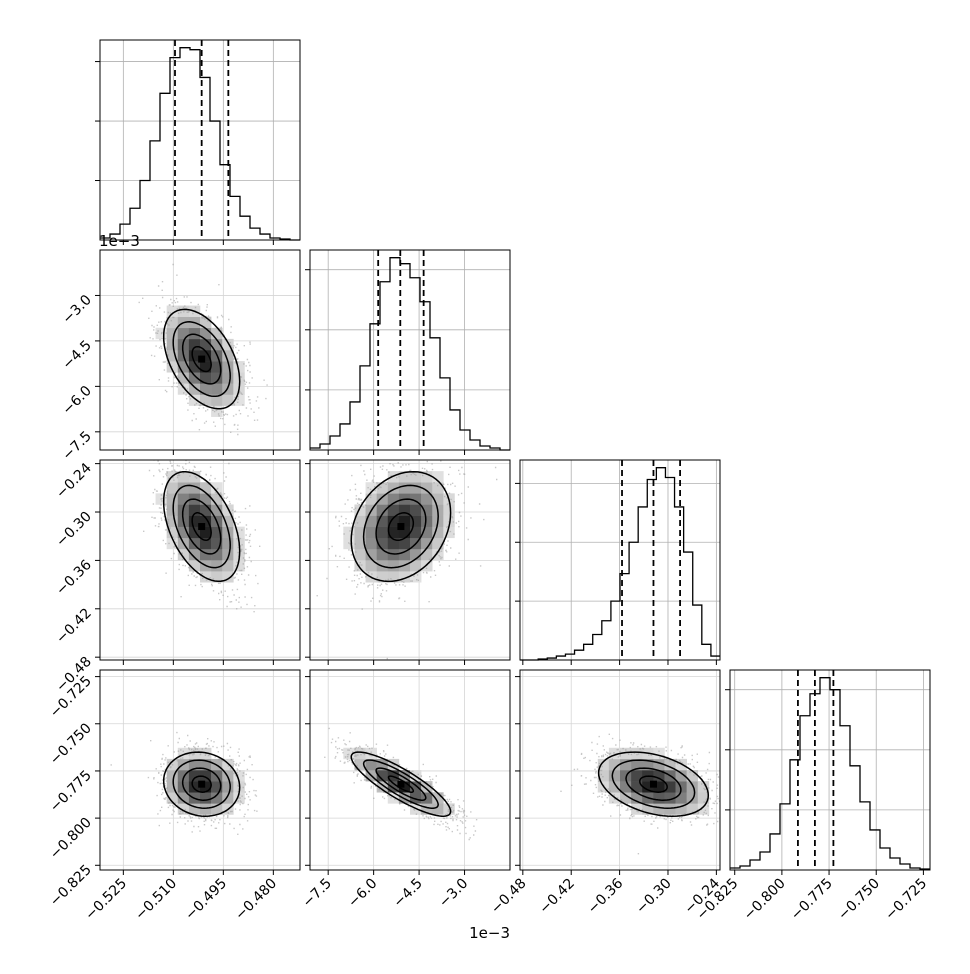 The image size is (970, 974). I want to click on y-tick-label: −0.36, so click(74, 578).